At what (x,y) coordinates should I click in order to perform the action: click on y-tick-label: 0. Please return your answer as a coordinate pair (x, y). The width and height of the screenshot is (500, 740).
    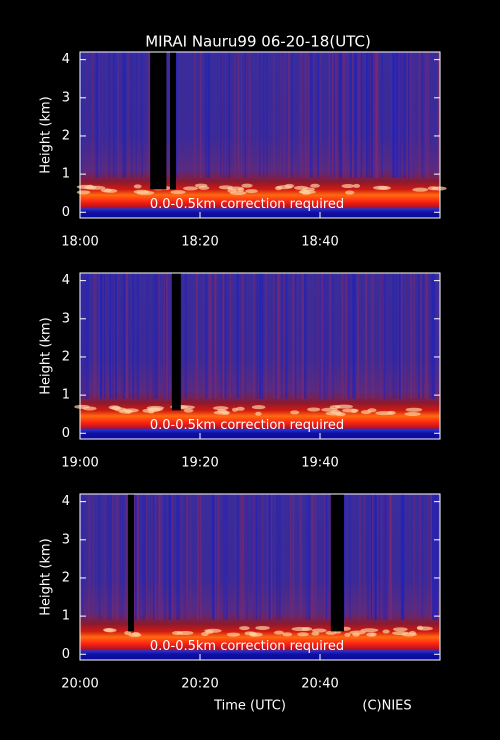
    Looking at the image, I should click on (66, 654).